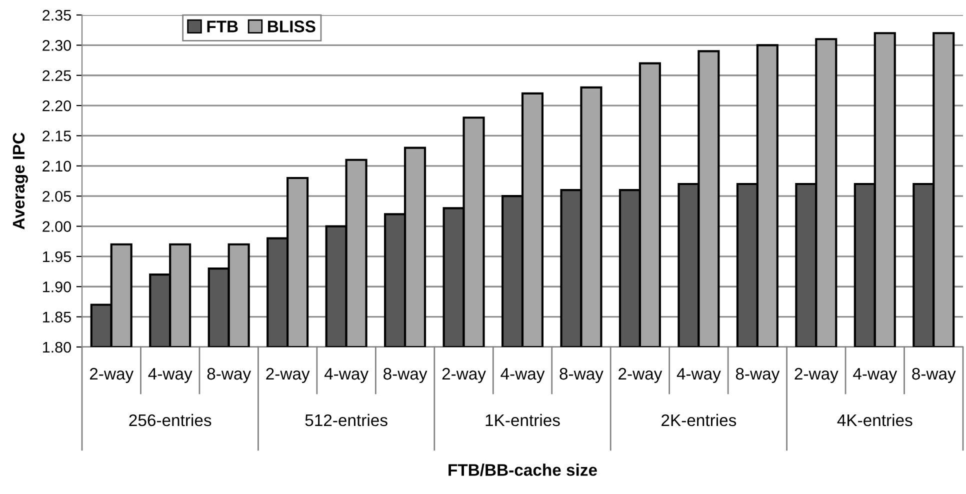 This screenshot has height=494, width=966. I want to click on y-tick-label: 2.25, so click(56, 76).